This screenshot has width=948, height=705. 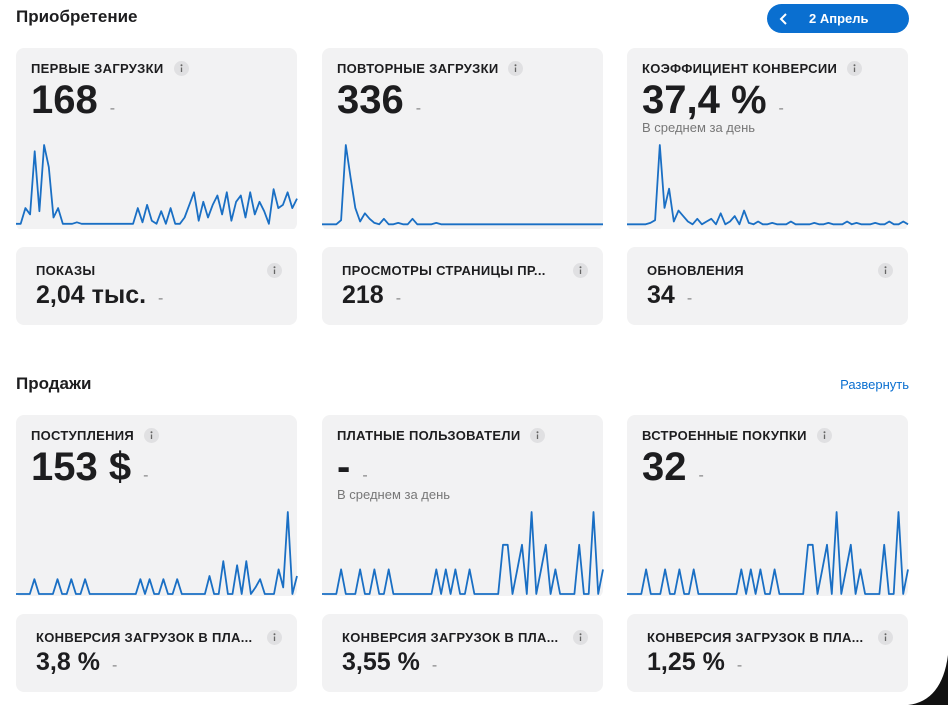 I want to click on section-title: Продажи, so click(x=54, y=383).